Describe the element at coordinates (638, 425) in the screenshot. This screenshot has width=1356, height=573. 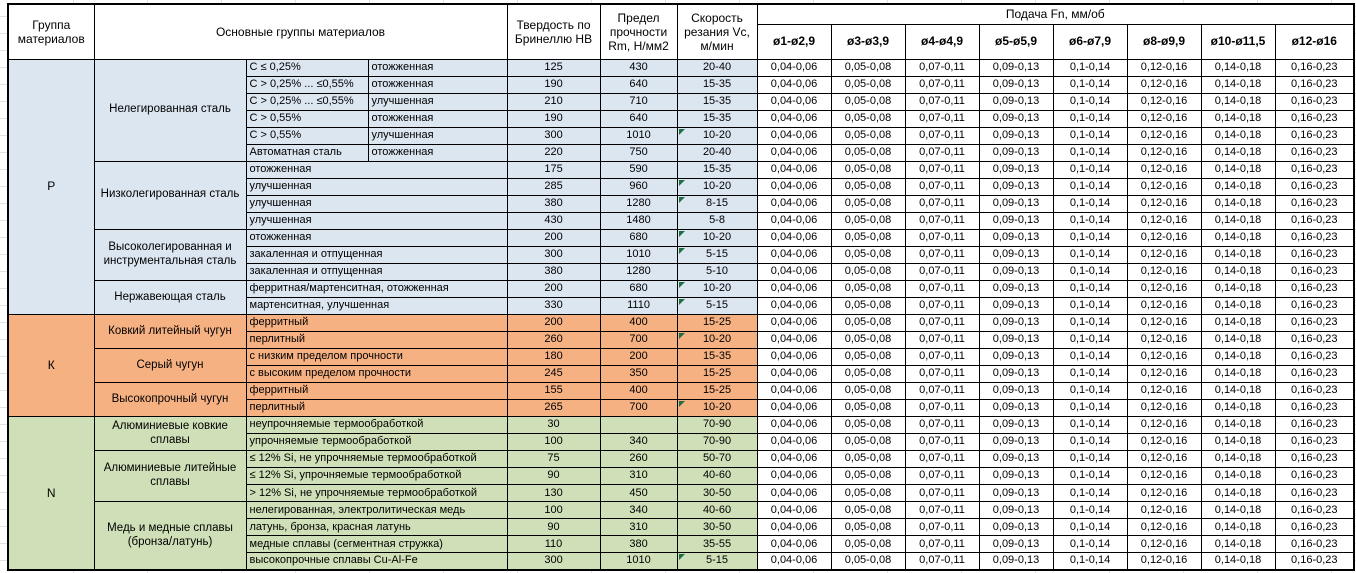
I see `strength-cell` at that location.